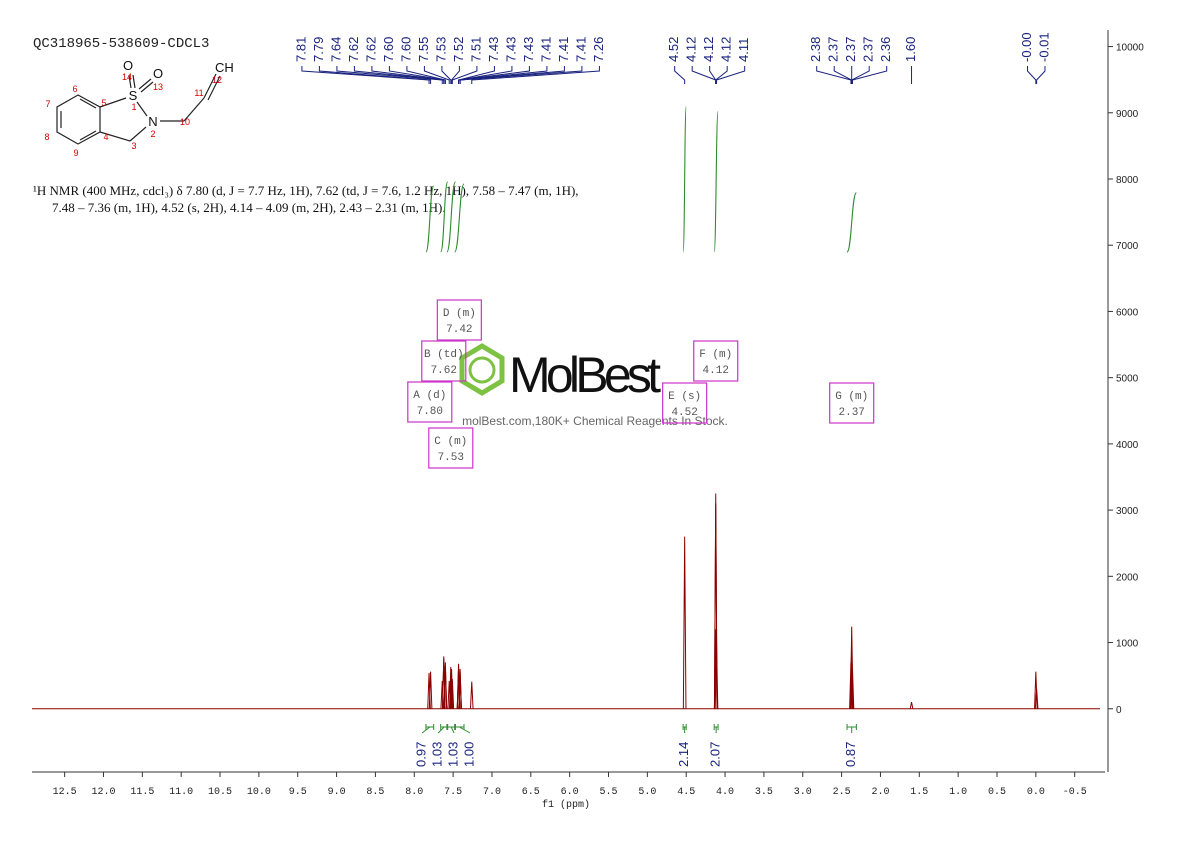 The height and width of the screenshot is (841, 1190). What do you see at coordinates (482, 369) in the screenshot?
I see `watermark-logo` at bounding box center [482, 369].